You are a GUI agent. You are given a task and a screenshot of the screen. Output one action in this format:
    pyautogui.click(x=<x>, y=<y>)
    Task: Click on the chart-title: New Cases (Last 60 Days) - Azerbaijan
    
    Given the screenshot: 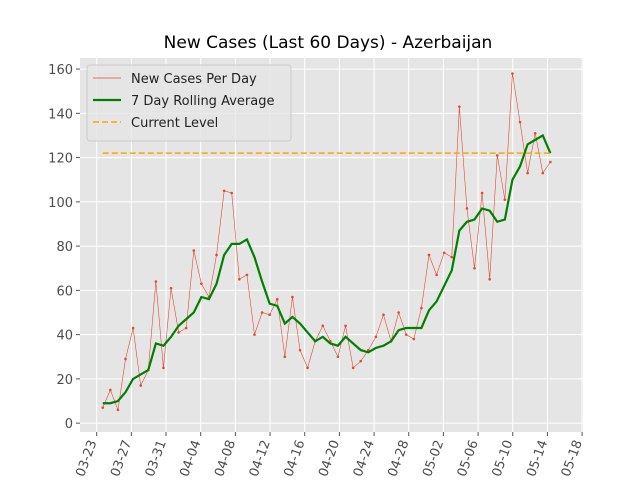 What is the action you would take?
    pyautogui.click(x=328, y=43)
    